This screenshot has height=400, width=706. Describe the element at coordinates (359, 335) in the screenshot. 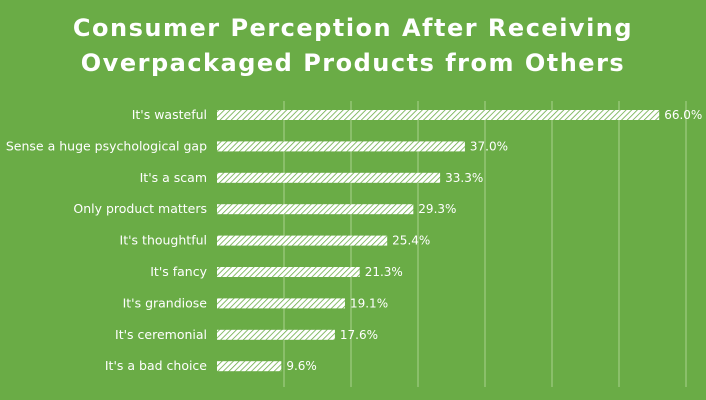

I see `value-label-7: 17.6%` at that location.